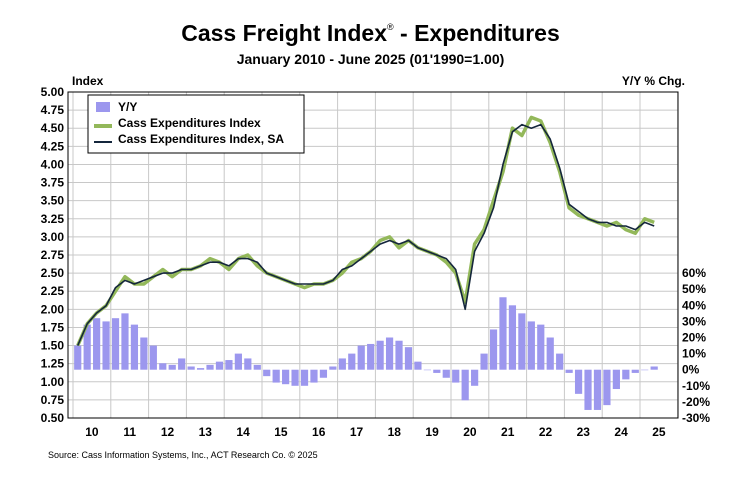 Image resolution: width=741 pixels, height=484 pixels. What do you see at coordinates (53, 418) in the screenshot?
I see `left-tick-label: 0.50` at bounding box center [53, 418].